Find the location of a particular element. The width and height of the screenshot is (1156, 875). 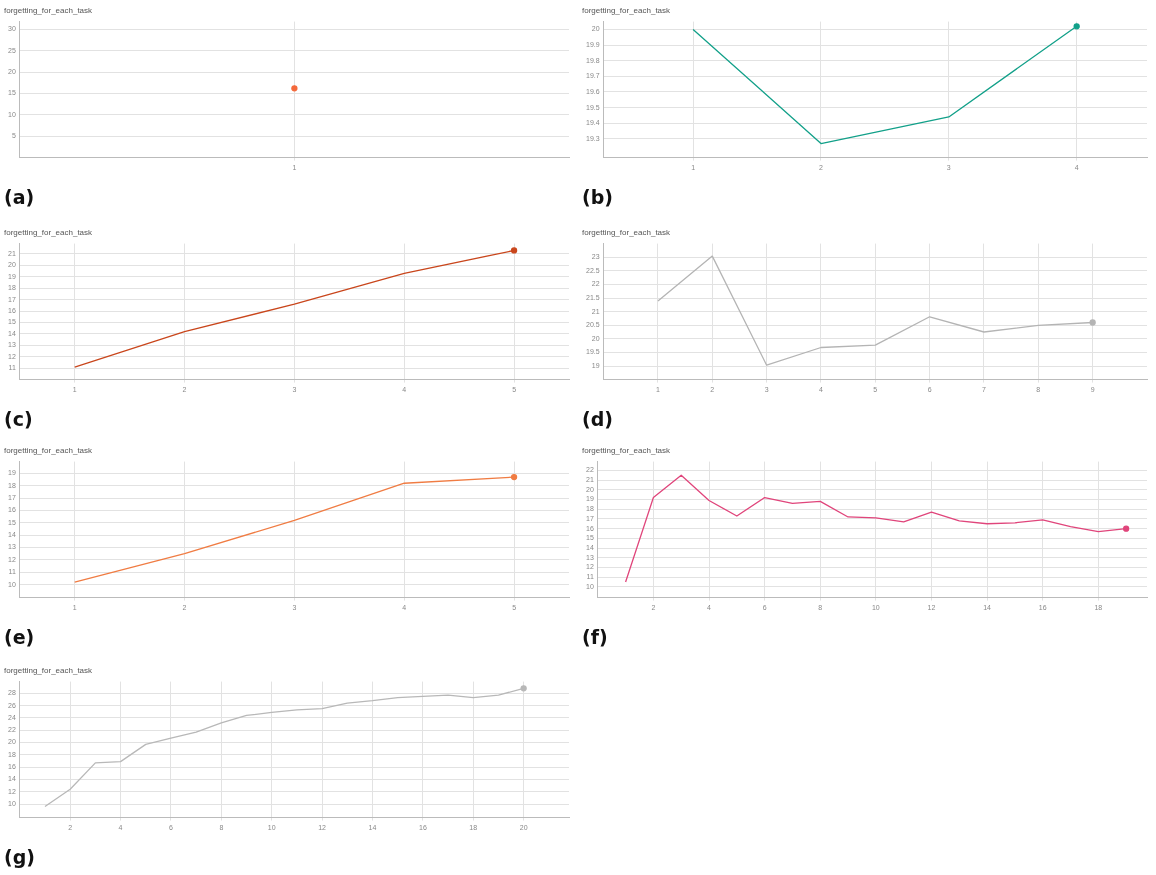

text: (e) is located at coordinates (19, 637).